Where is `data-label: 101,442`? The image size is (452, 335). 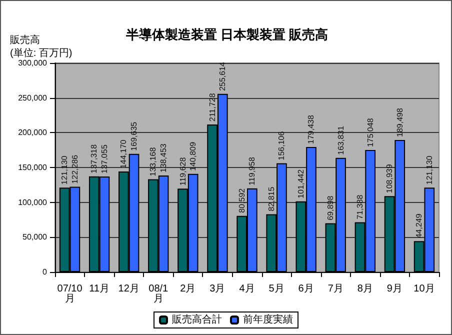
data-label: 101,442 is located at coordinates (301, 183).